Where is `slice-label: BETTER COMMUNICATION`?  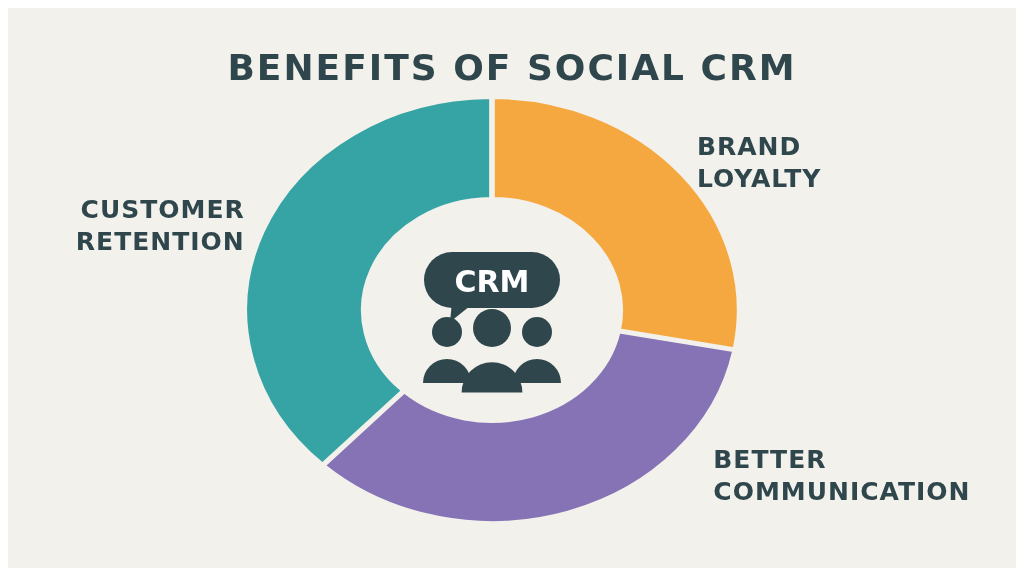
slice-label: BETTER COMMUNICATION is located at coordinates (842, 476).